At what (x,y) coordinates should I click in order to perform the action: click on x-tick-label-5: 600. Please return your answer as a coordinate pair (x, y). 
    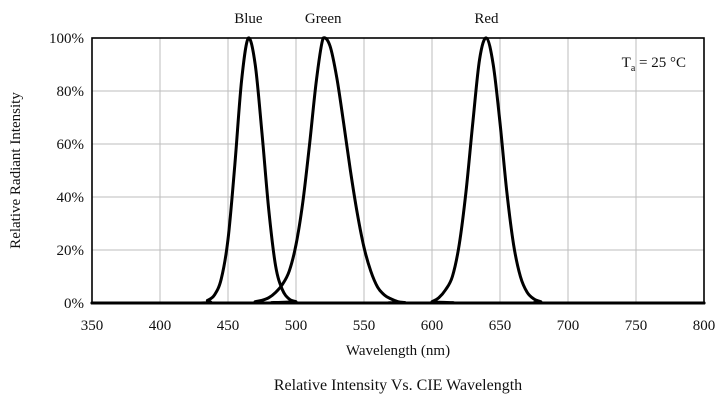
    Looking at the image, I should click on (432, 326).